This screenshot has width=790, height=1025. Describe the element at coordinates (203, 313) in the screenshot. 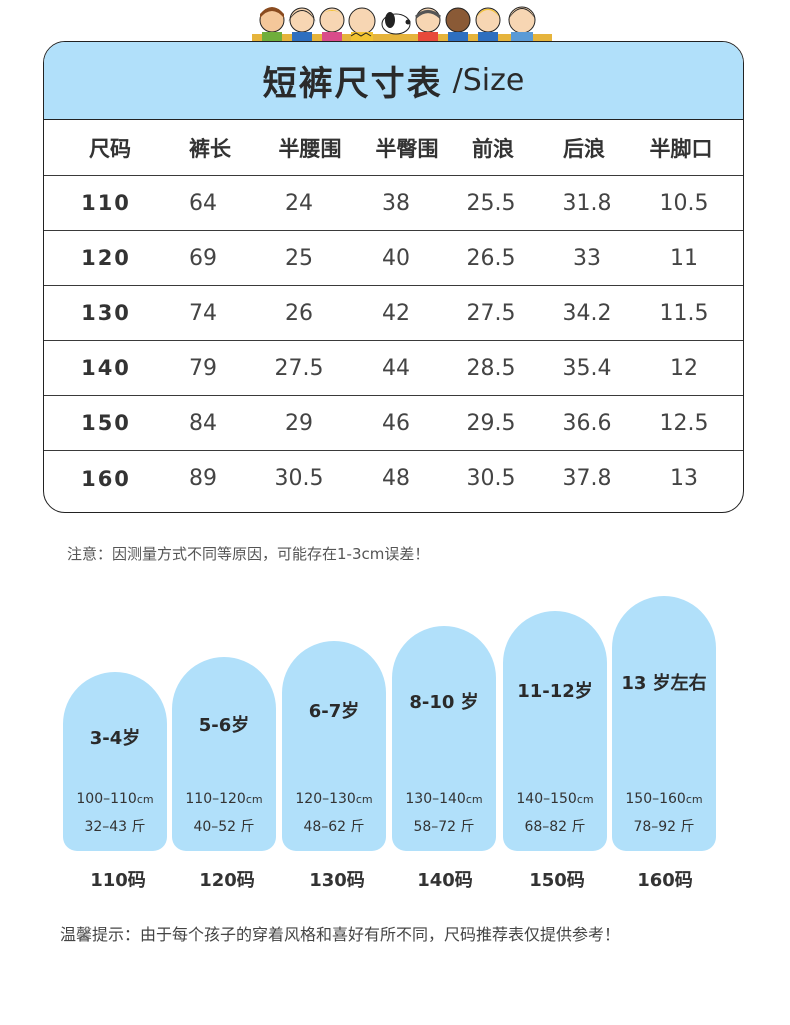

I see `length-cell: 74` at that location.